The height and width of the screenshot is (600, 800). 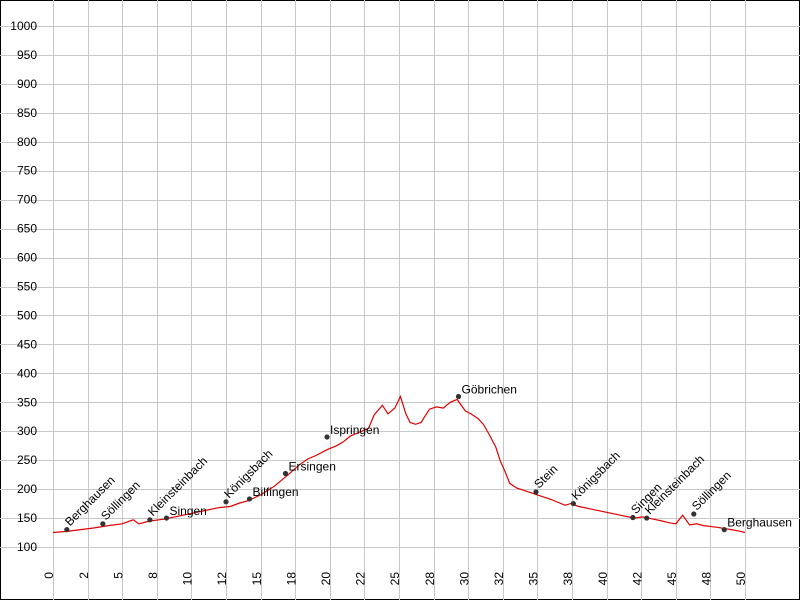 I want to click on x-tick-label: 30, so click(x=464, y=579).